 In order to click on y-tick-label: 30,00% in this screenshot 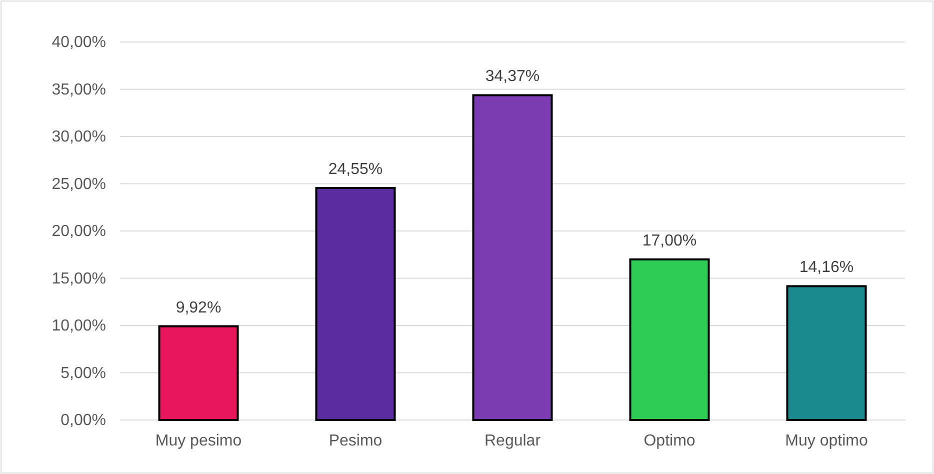, I will do `click(79, 137)`.